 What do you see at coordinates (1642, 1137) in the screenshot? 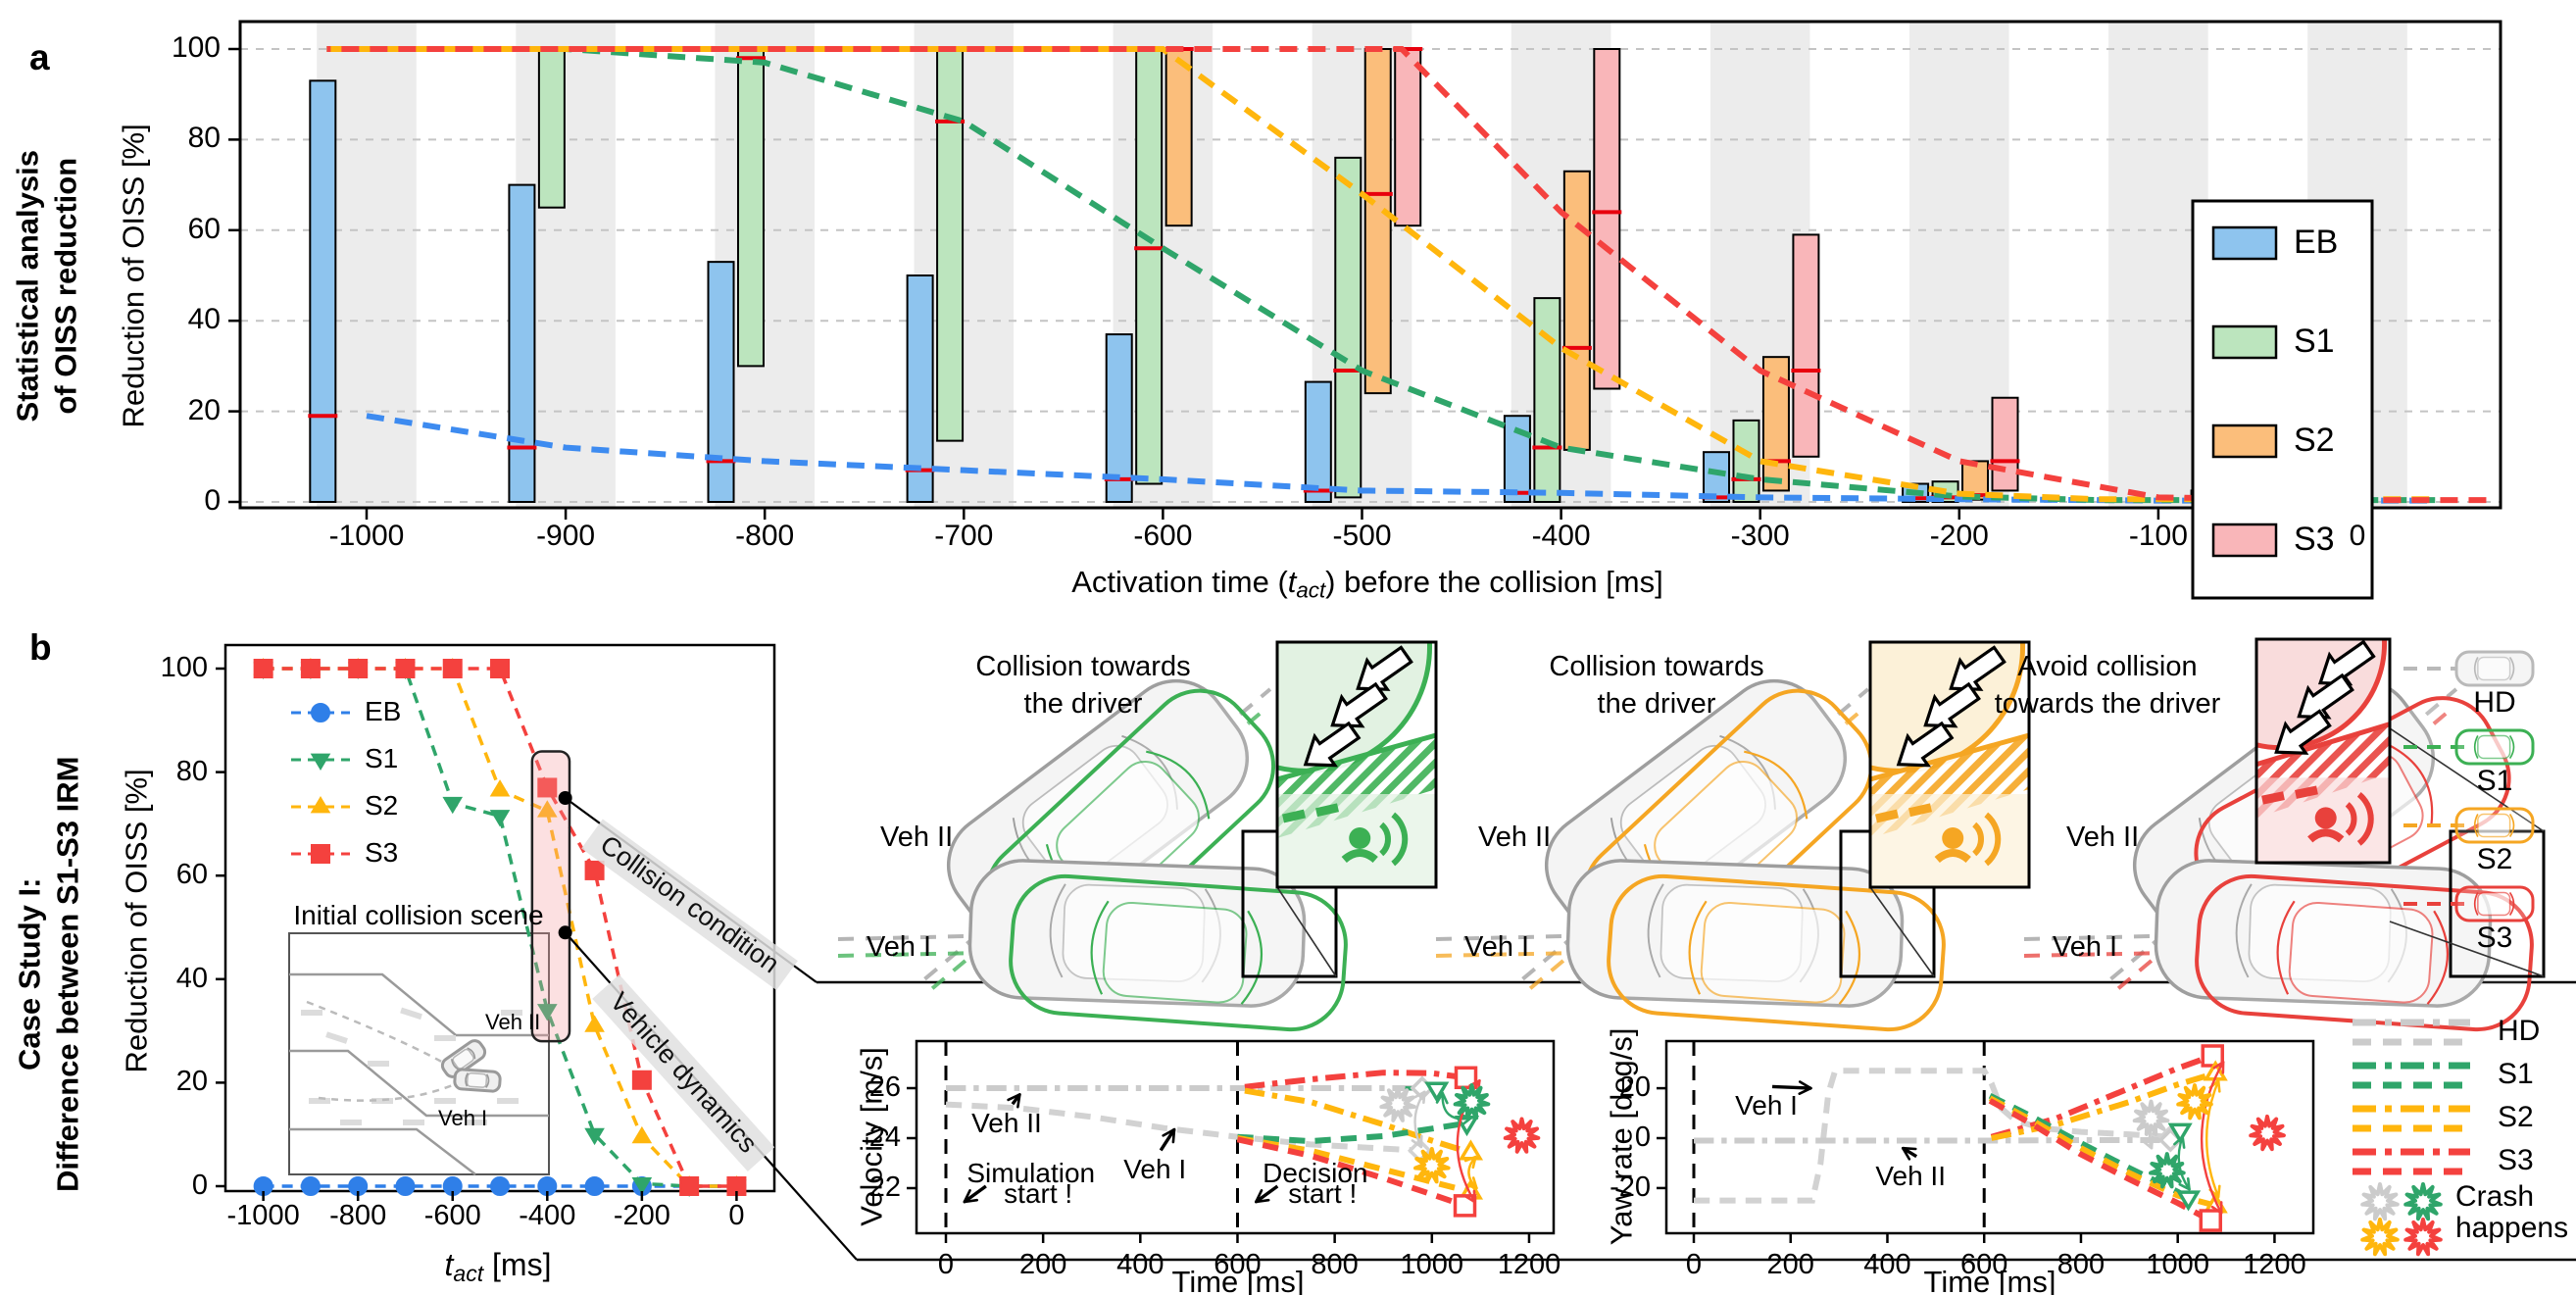
I see `yaw-chart-ytick: 0` at bounding box center [1642, 1137].